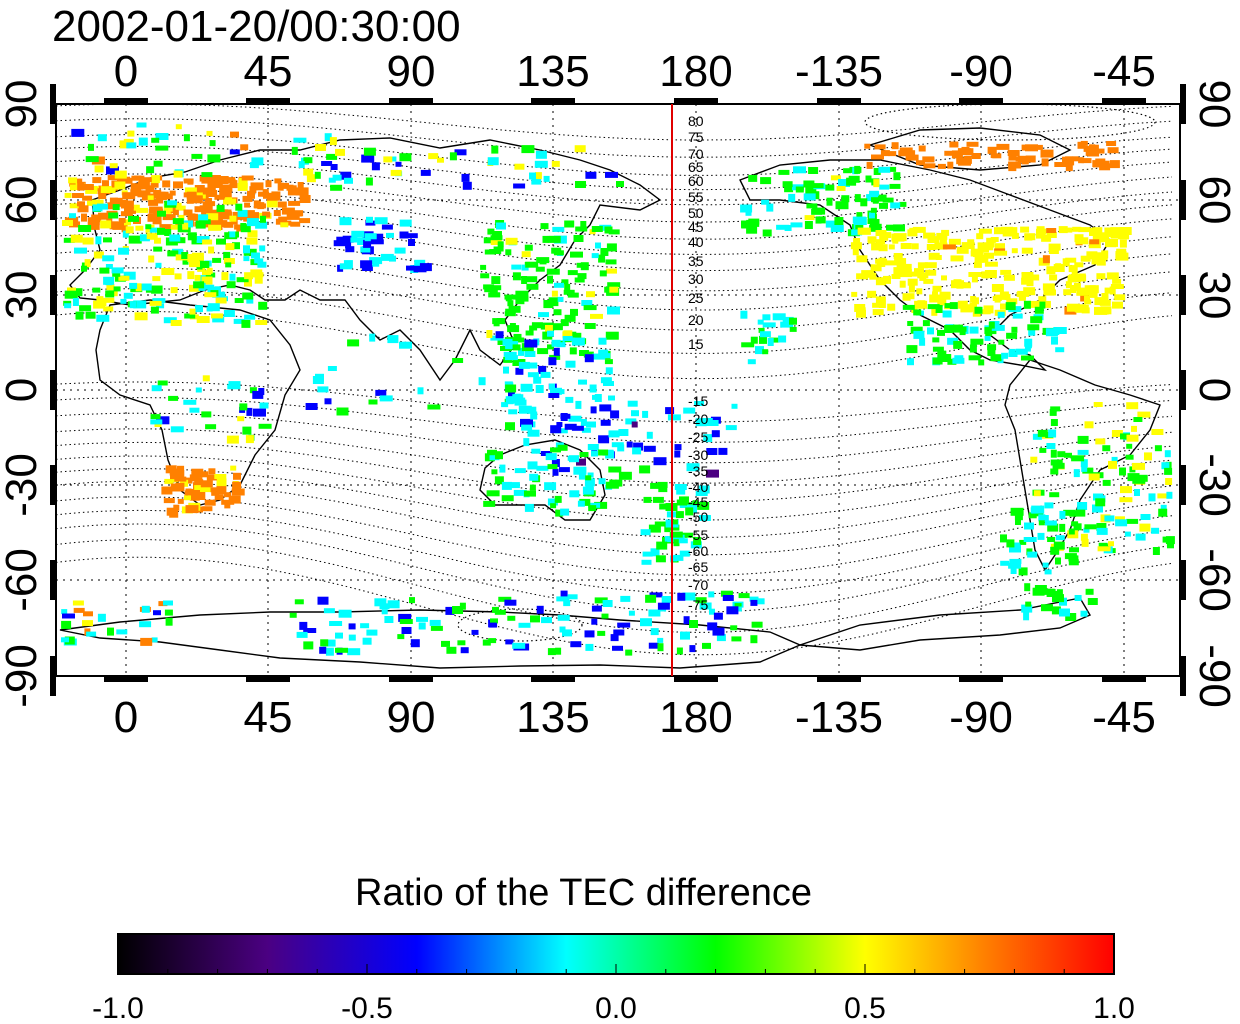 The width and height of the screenshot is (1240, 1024). What do you see at coordinates (981, 717) in the screenshot?
I see `lon-tick-bottom: -90` at bounding box center [981, 717].